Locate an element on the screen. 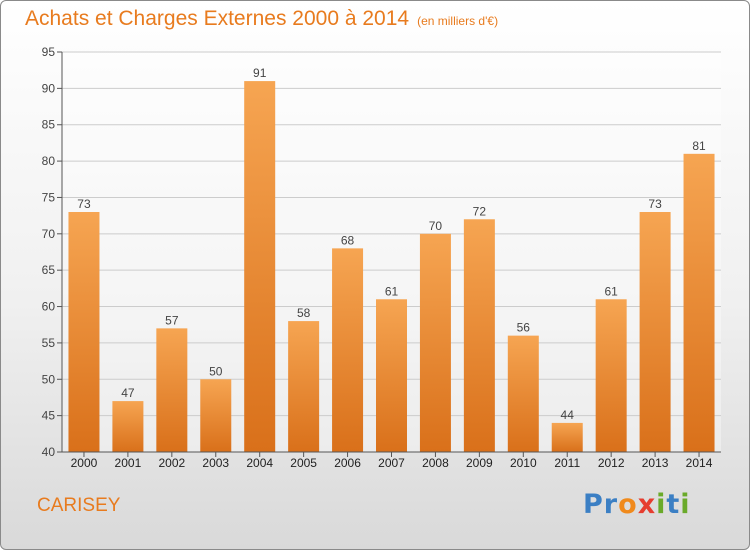 Image resolution: width=750 pixels, height=550 pixels. logo-letter: x is located at coordinates (647, 504).